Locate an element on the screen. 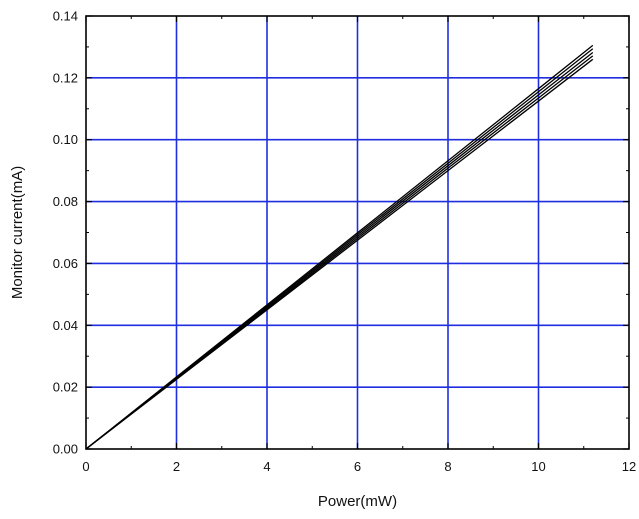 The image size is (639, 519). x-tick-label: 8 is located at coordinates (447, 466).